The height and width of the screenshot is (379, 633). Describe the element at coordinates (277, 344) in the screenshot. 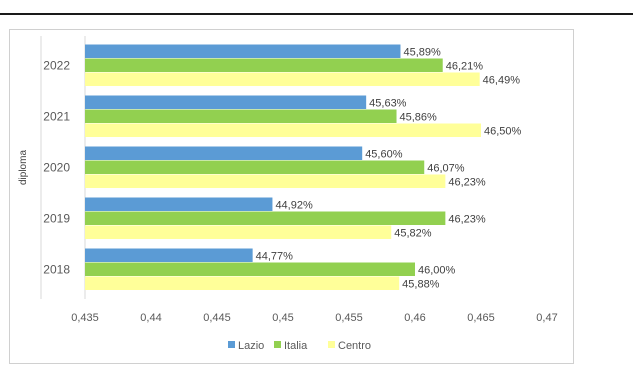

I see `legend-swatch-italia` at that location.